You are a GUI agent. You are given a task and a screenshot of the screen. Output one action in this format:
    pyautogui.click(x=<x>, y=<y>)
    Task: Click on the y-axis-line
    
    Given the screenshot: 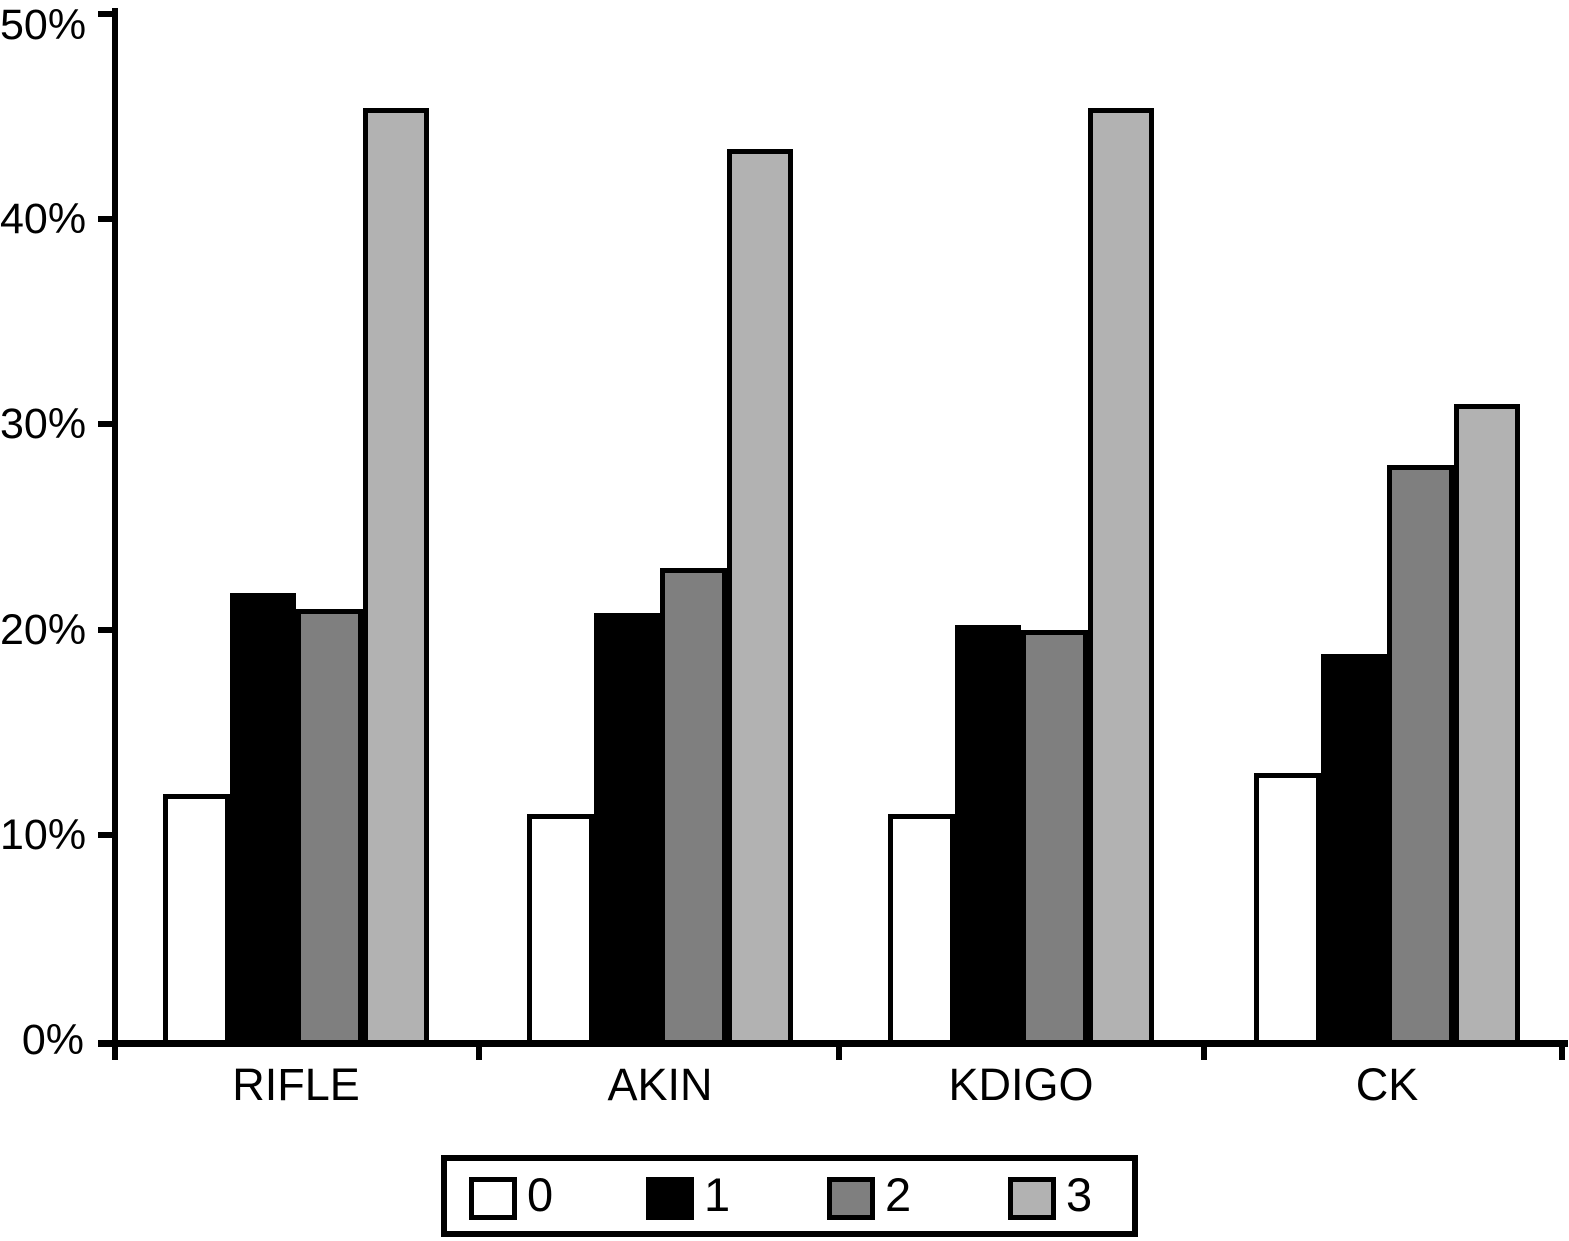 What is the action you would take?
    pyautogui.click(x=115, y=534)
    